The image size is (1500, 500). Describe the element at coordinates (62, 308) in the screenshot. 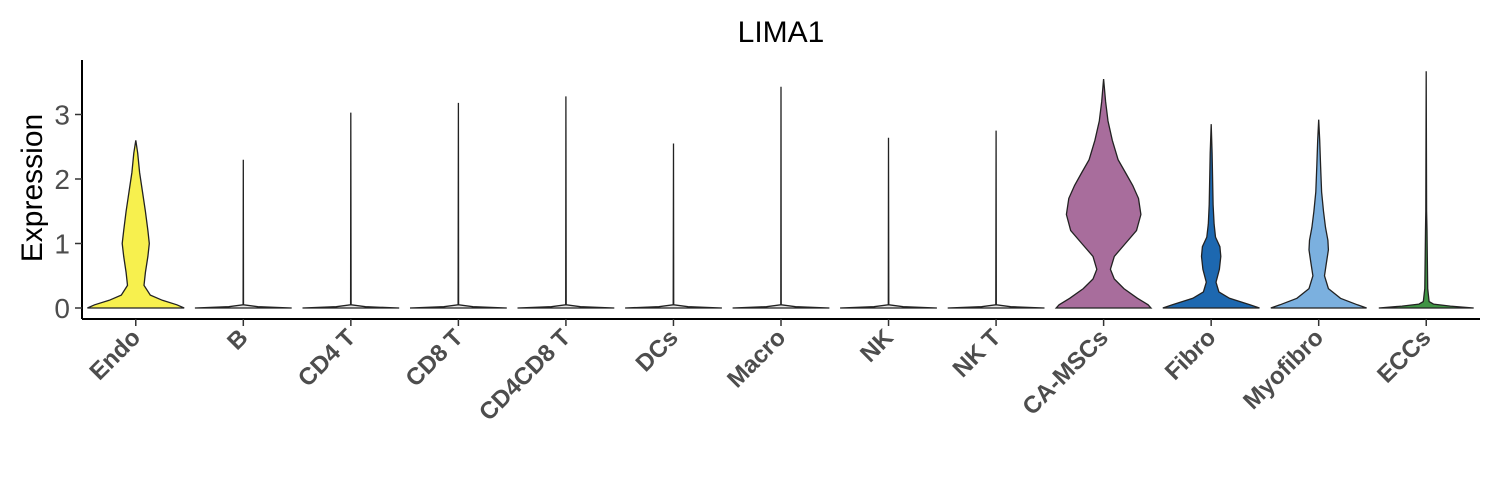

I see `y-tick-label: 0` at that location.